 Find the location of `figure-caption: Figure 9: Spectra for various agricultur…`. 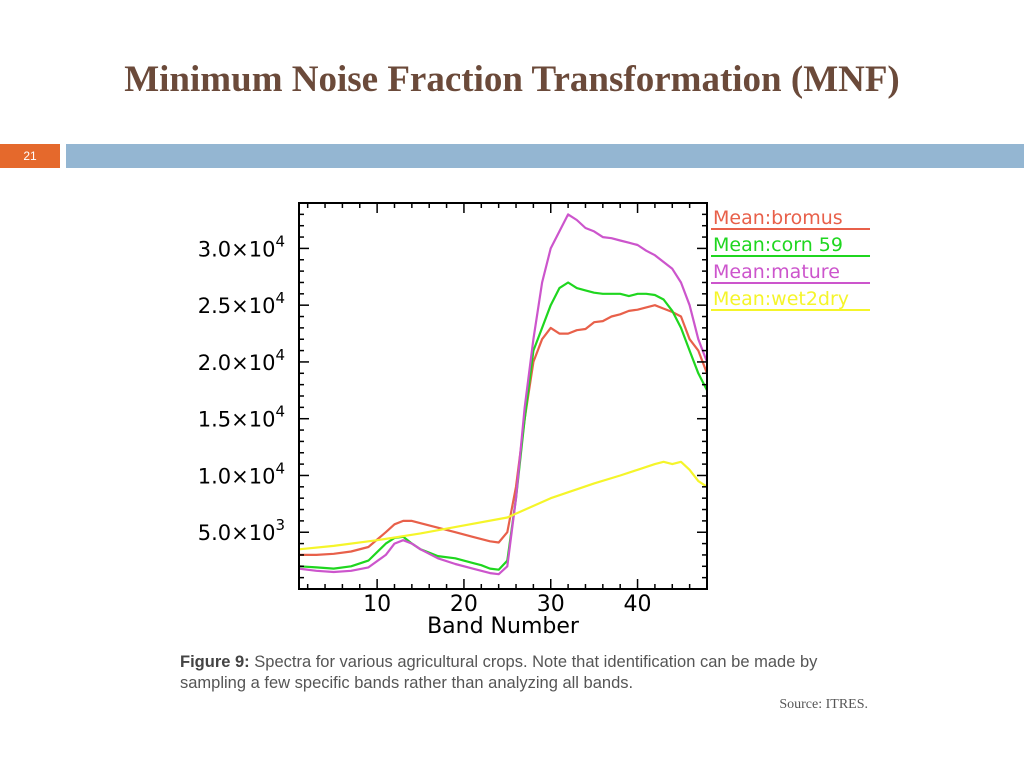

figure-caption: Figure 9: Spectra for various agricultur… is located at coordinates (525, 673).